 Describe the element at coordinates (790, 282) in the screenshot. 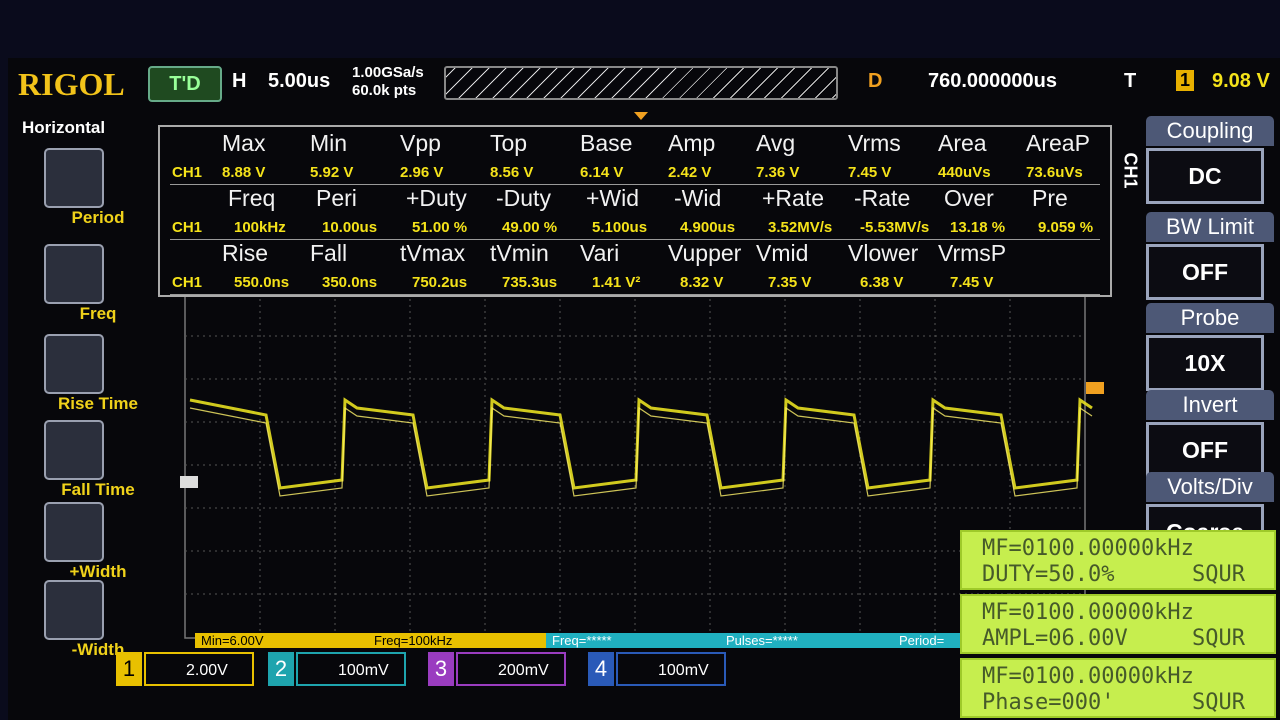

I see `measure-value: 7.35 V` at that location.